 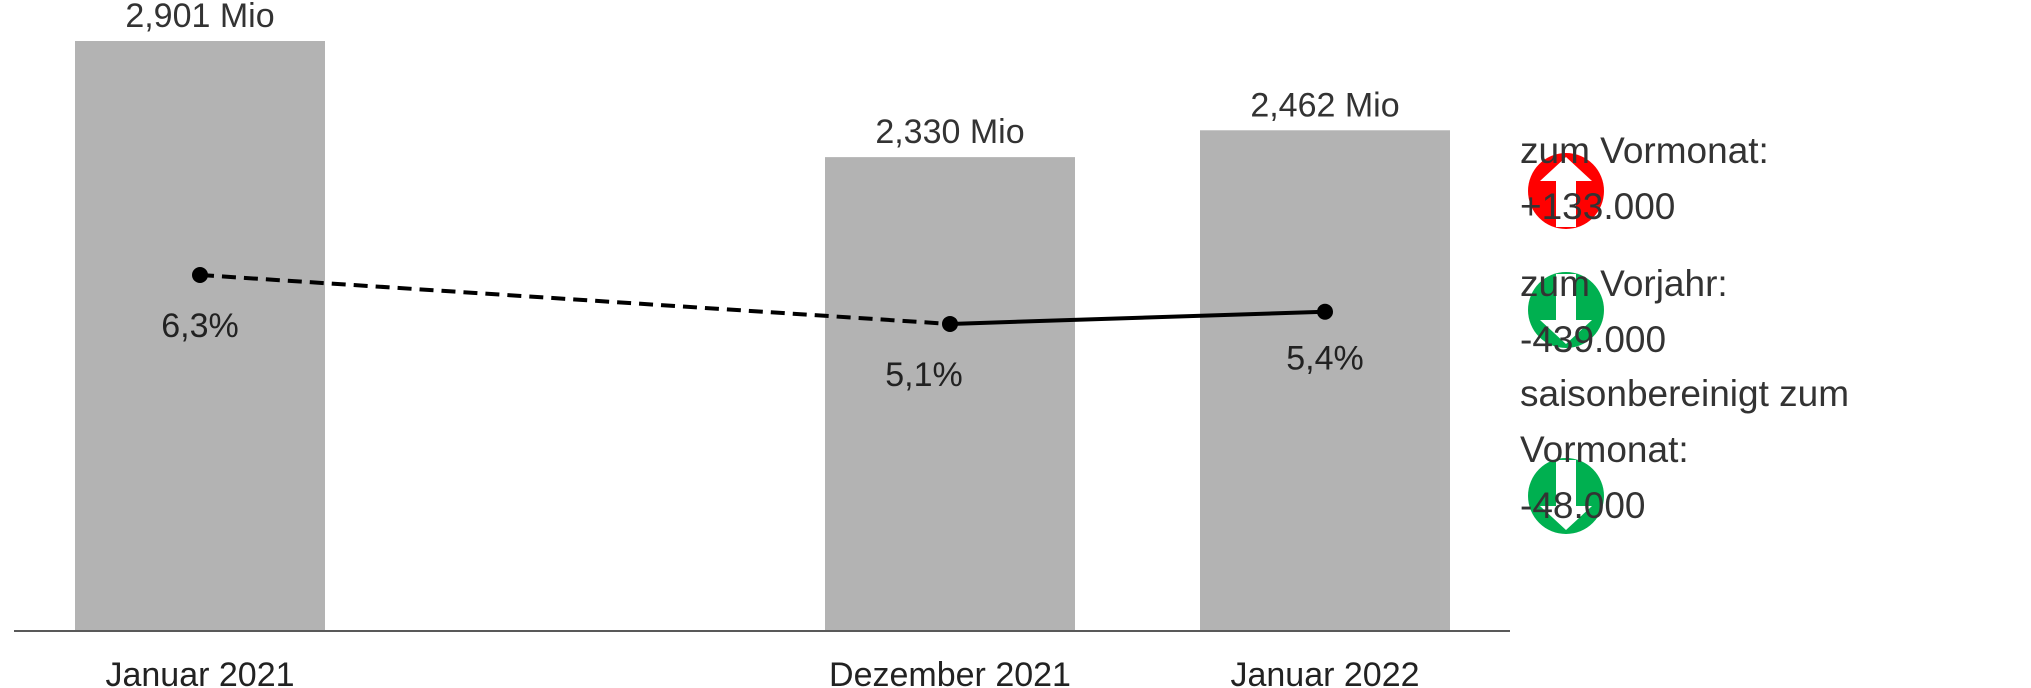 What do you see at coordinates (1624, 283) in the screenshot?
I see `change-label: zum Vorjahr:` at bounding box center [1624, 283].